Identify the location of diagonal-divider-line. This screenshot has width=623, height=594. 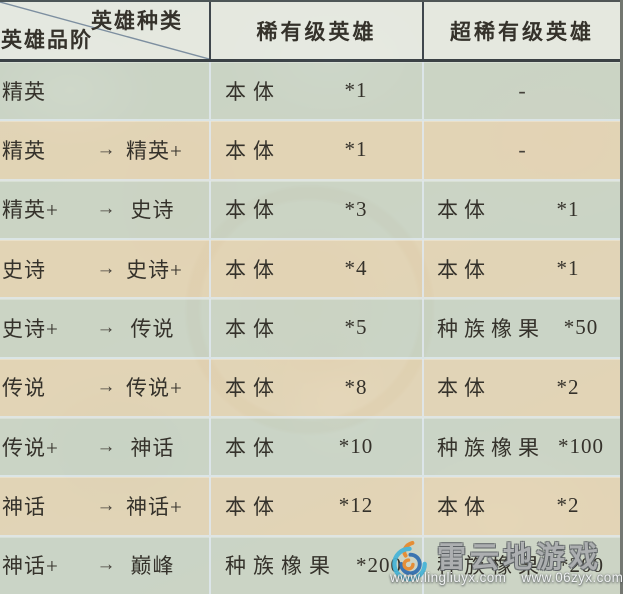
(104, 30).